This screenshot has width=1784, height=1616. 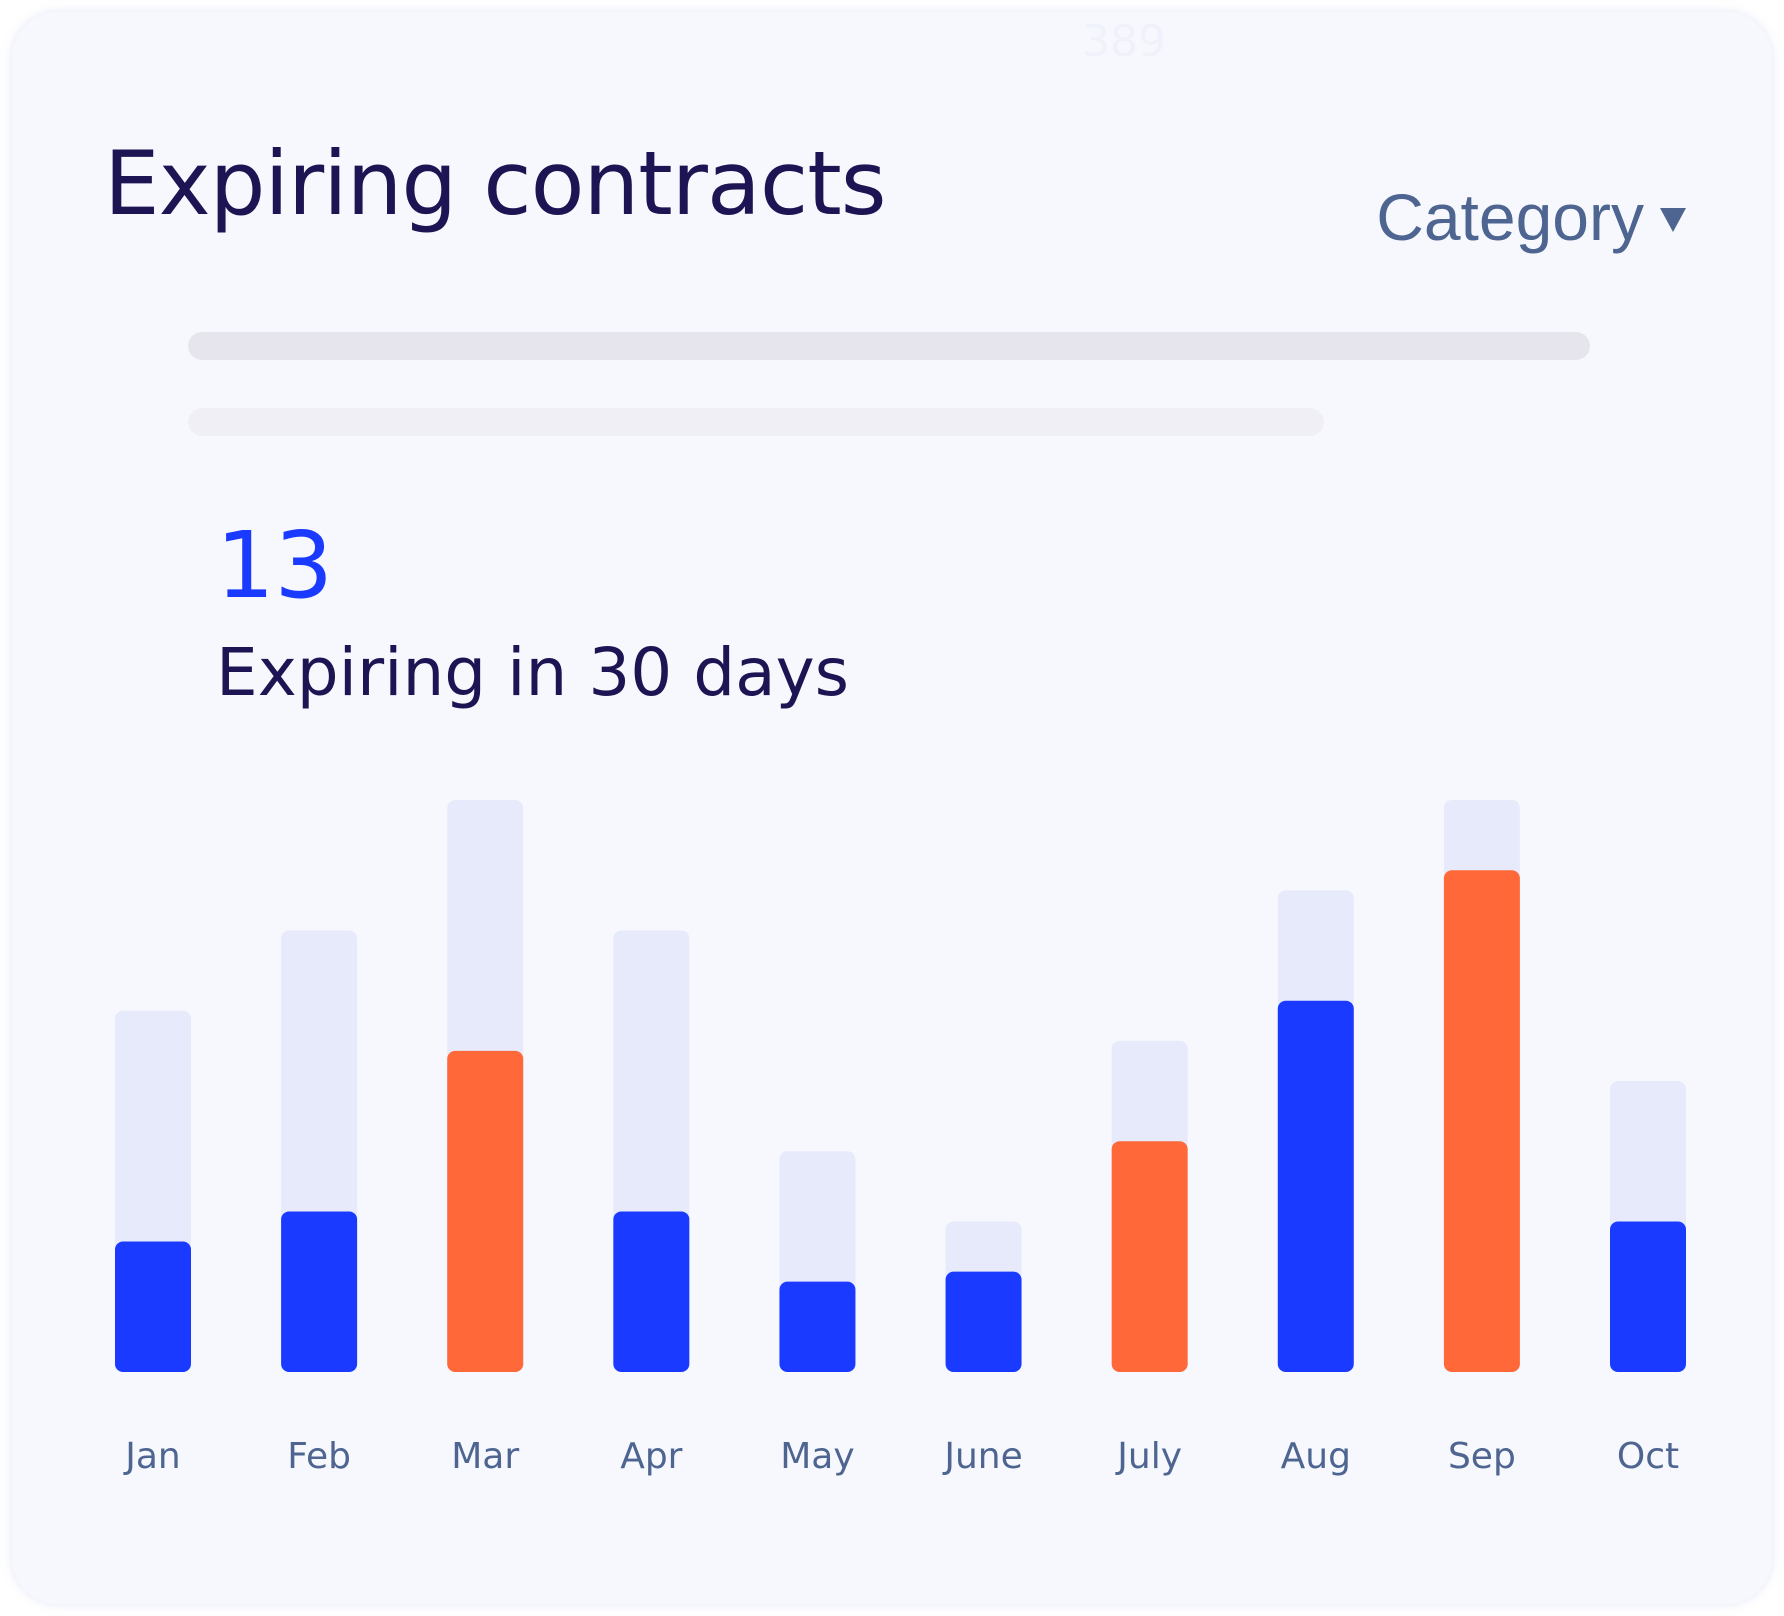 I want to click on bar-expiring-sep, so click(x=1481, y=1121).